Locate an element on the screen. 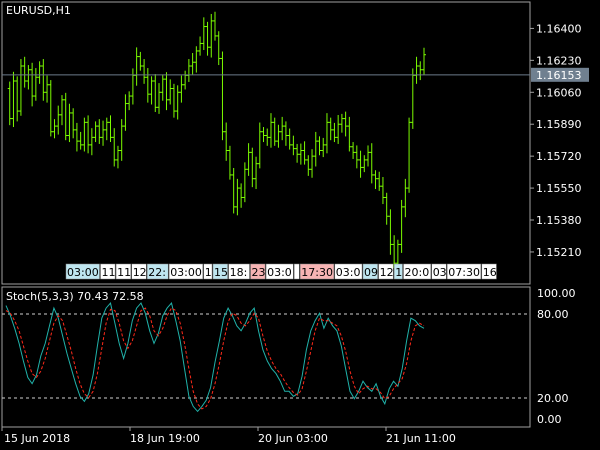 This screenshot has height=450, width=600. session-label-text: 18: is located at coordinates (239, 272).